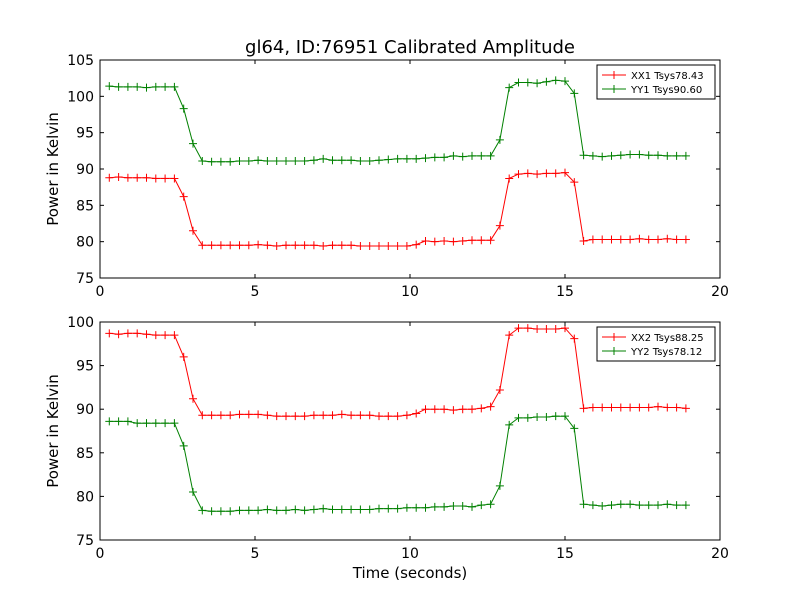 The image size is (800, 600). I want to click on y-tick-label: 90, so click(85, 410).